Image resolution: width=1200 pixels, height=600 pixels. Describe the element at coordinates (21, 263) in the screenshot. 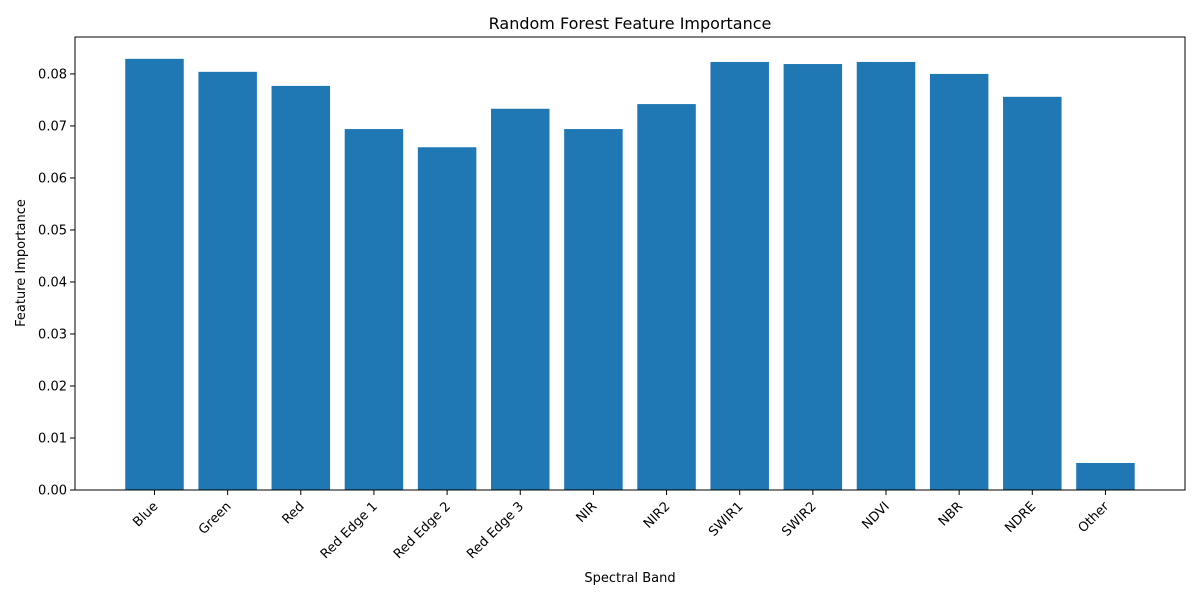

I see `y-axis-label: Feature Importance` at that location.